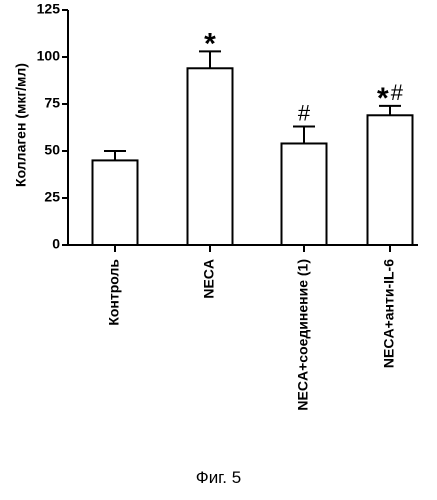 The width and height of the screenshot is (437, 500). What do you see at coordinates (52, 197) in the screenshot?
I see `y-tick-label: 25` at bounding box center [52, 197].